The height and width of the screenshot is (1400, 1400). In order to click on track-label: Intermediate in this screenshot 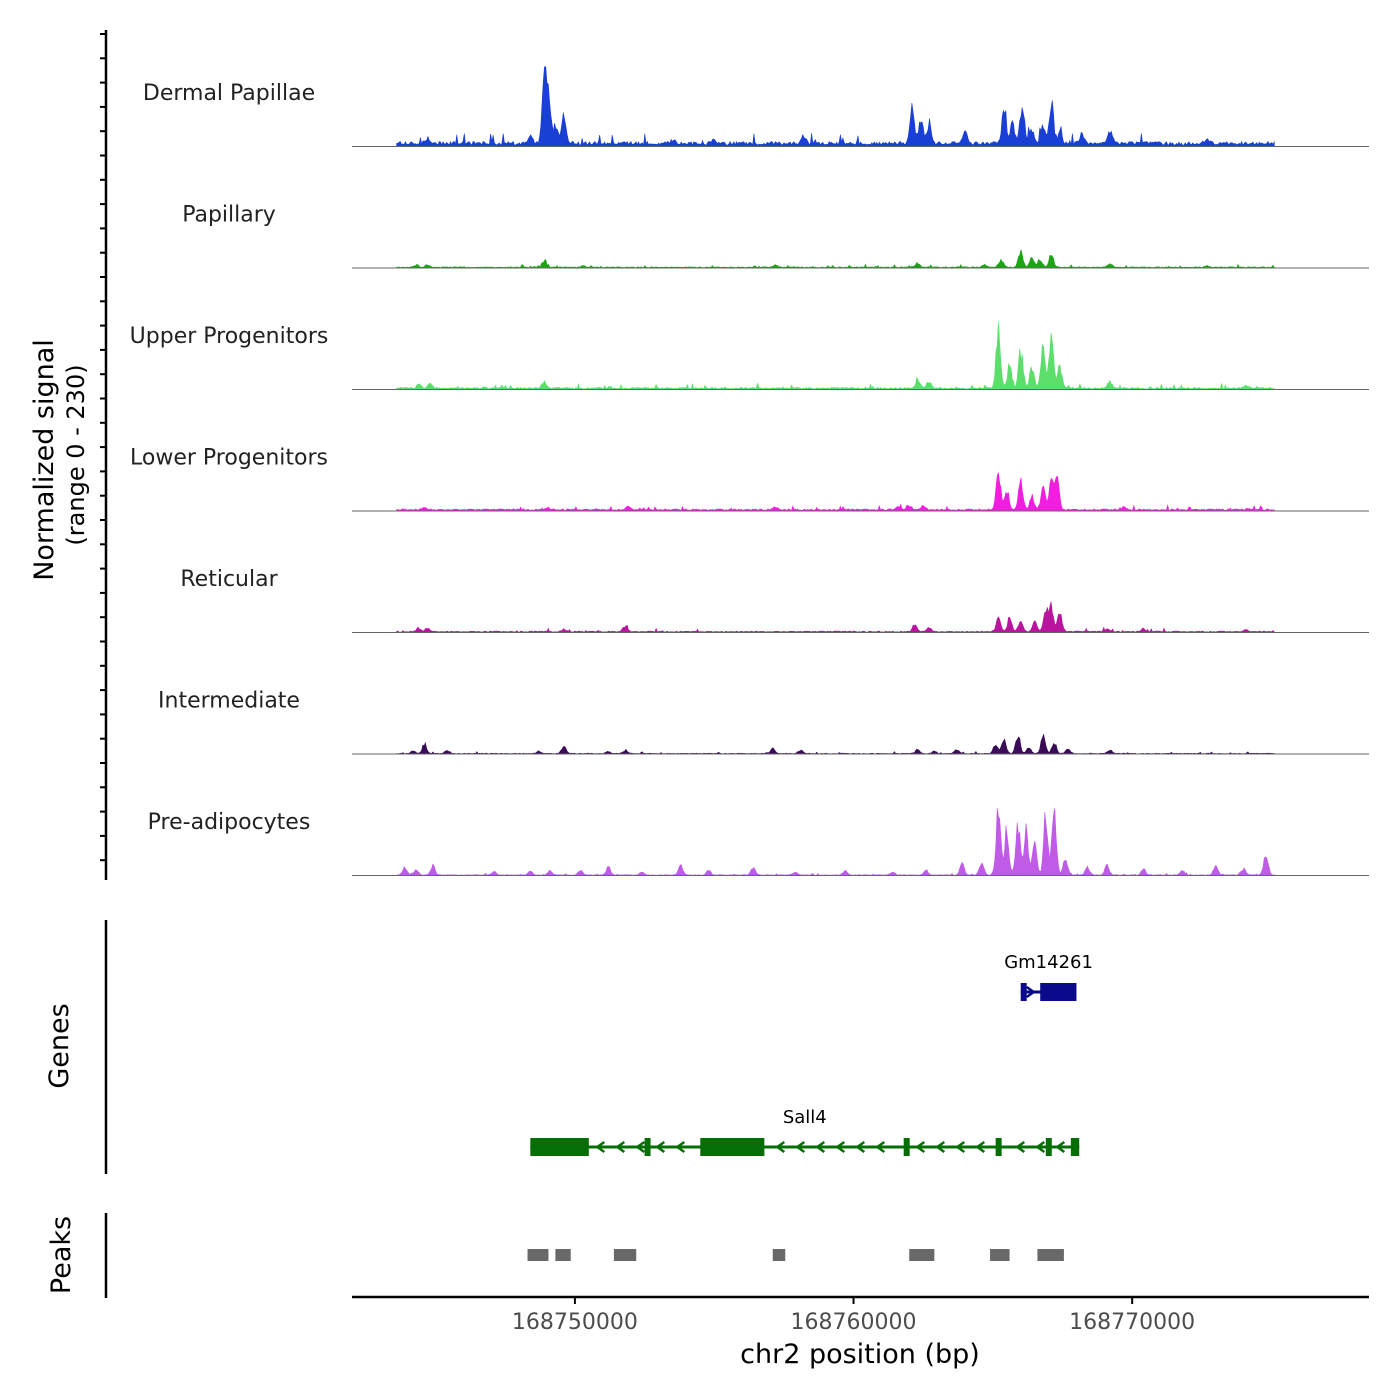, I will do `click(229, 701)`.